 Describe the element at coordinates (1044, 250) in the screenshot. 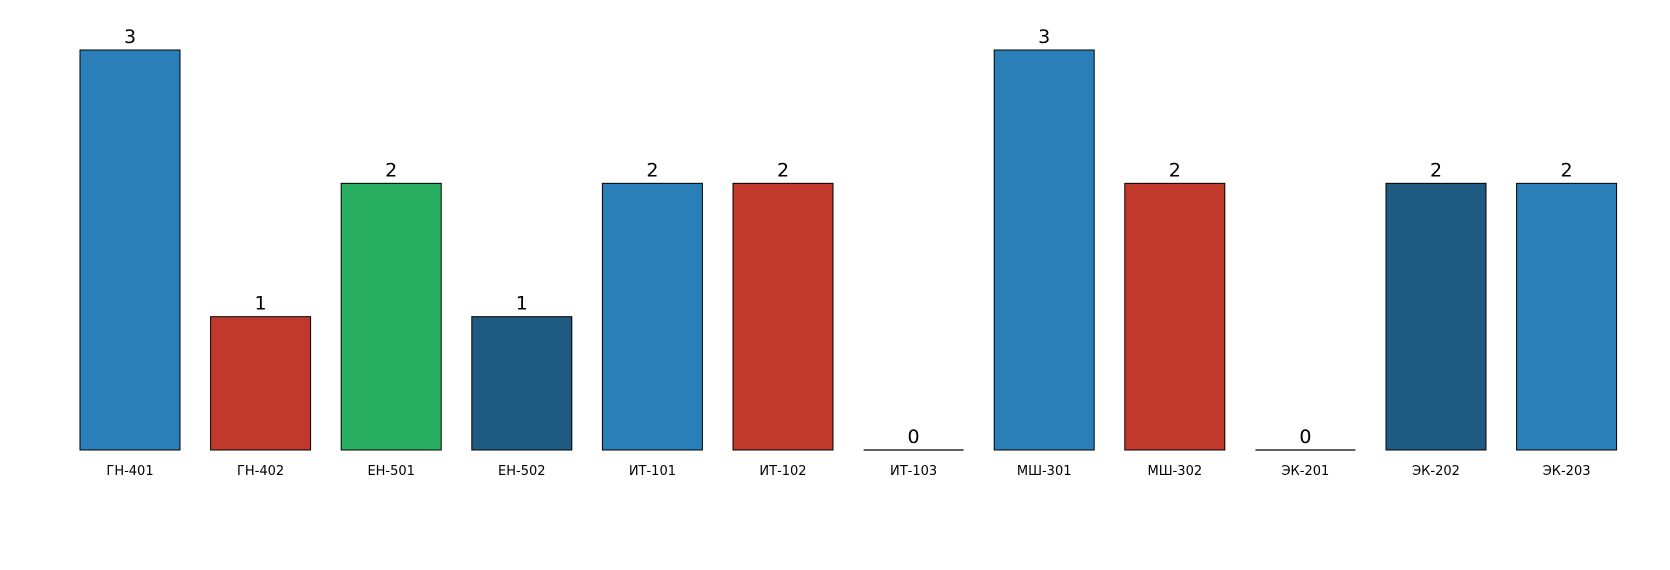

I see `bar-МШ-301` at that location.